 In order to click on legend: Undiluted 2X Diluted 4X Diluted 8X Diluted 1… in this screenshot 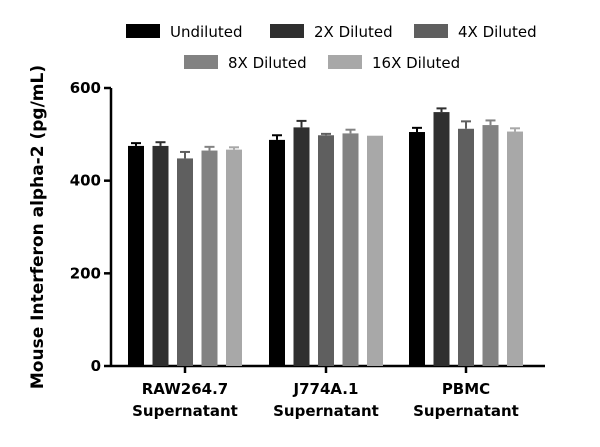, I will do `click(331, 47)`.